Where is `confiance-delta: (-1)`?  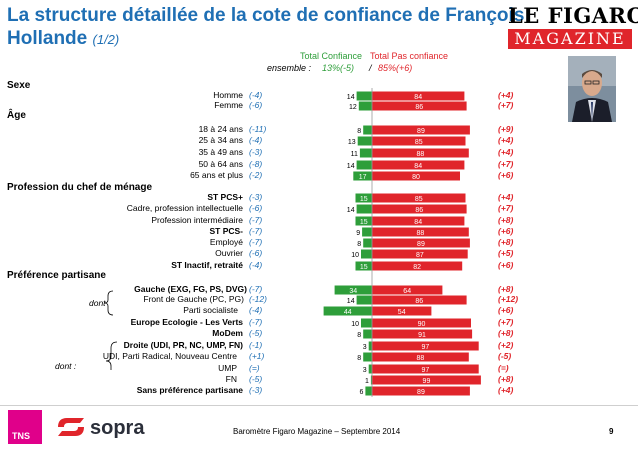 confiance-delta: (-1) is located at coordinates (256, 345).